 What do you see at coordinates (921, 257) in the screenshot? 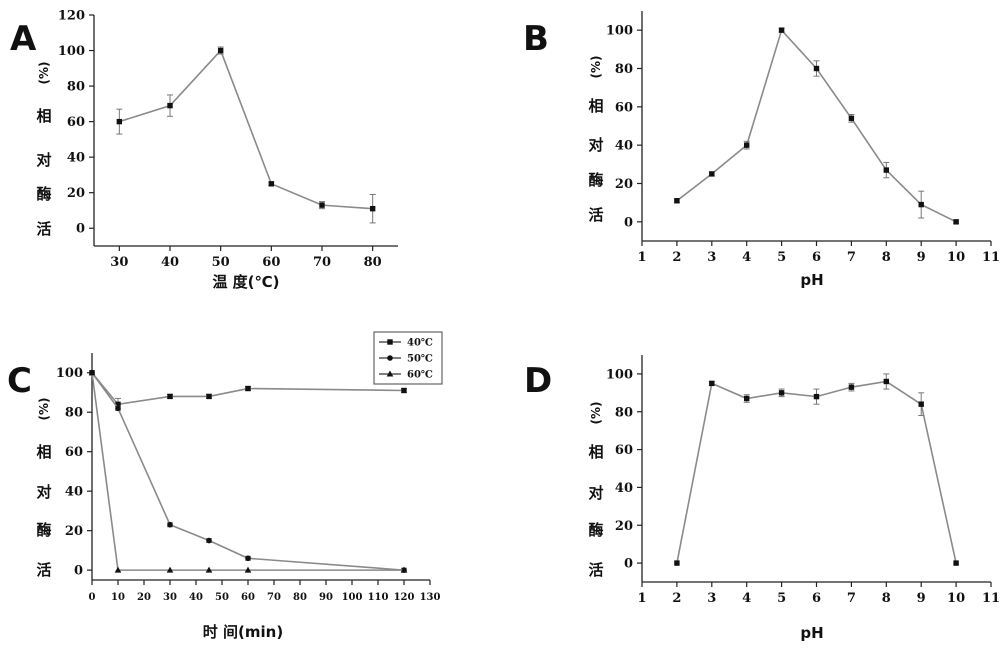
I see `x-tick-label: 9` at bounding box center [921, 257].